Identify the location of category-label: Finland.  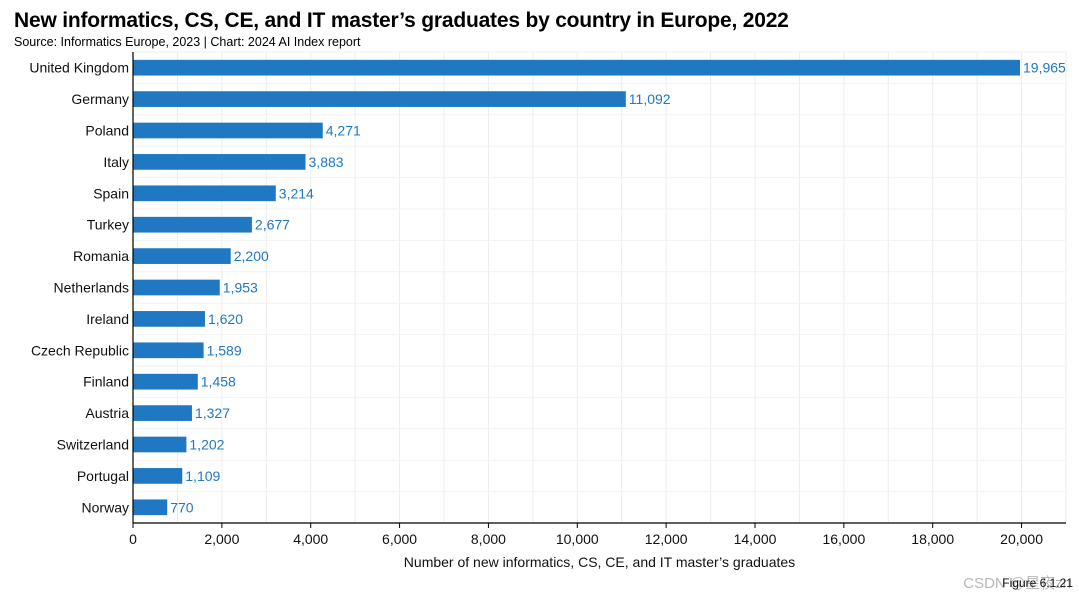
(106, 382).